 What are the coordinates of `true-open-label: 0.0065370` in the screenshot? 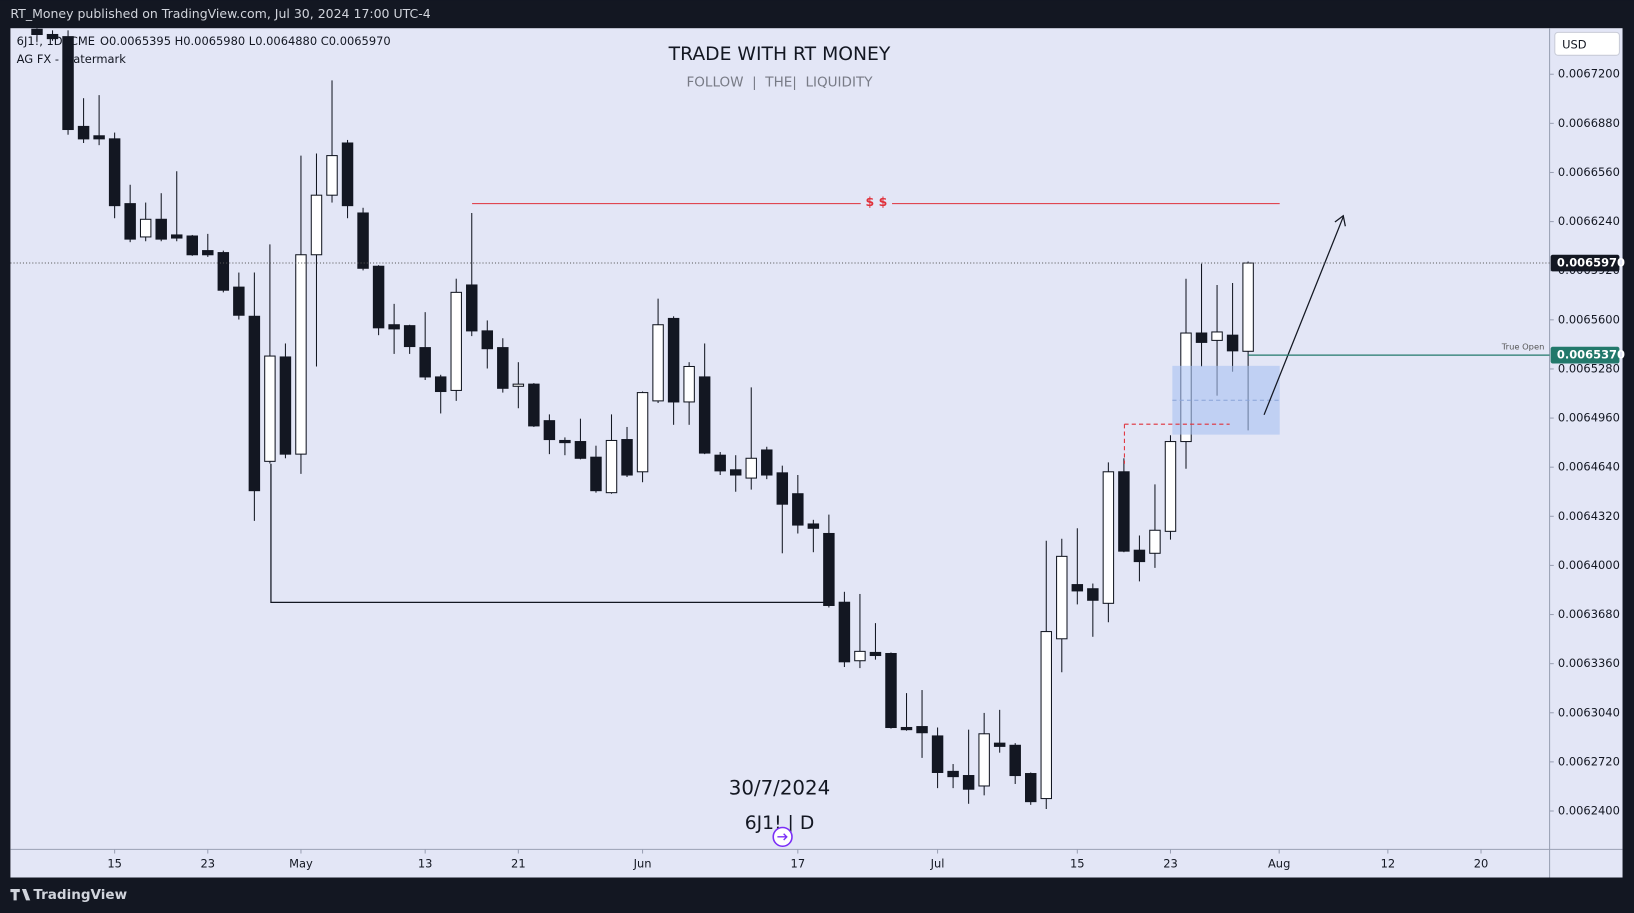 It's located at (1591, 355).